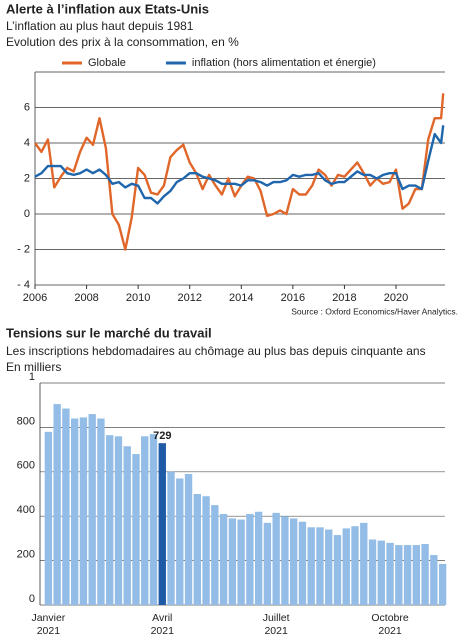 This screenshot has width=465, height=644. Describe the element at coordinates (27, 143) in the screenshot. I see `y-tick-label: 4` at that location.